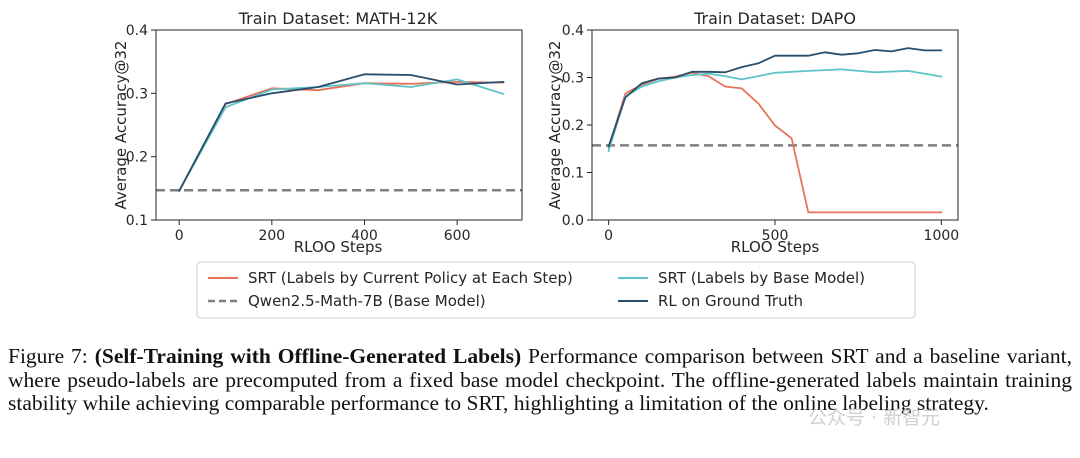 This screenshot has width=1080, height=458. Describe the element at coordinates (457, 236) in the screenshot. I see `x-tick-label: 600` at that location.